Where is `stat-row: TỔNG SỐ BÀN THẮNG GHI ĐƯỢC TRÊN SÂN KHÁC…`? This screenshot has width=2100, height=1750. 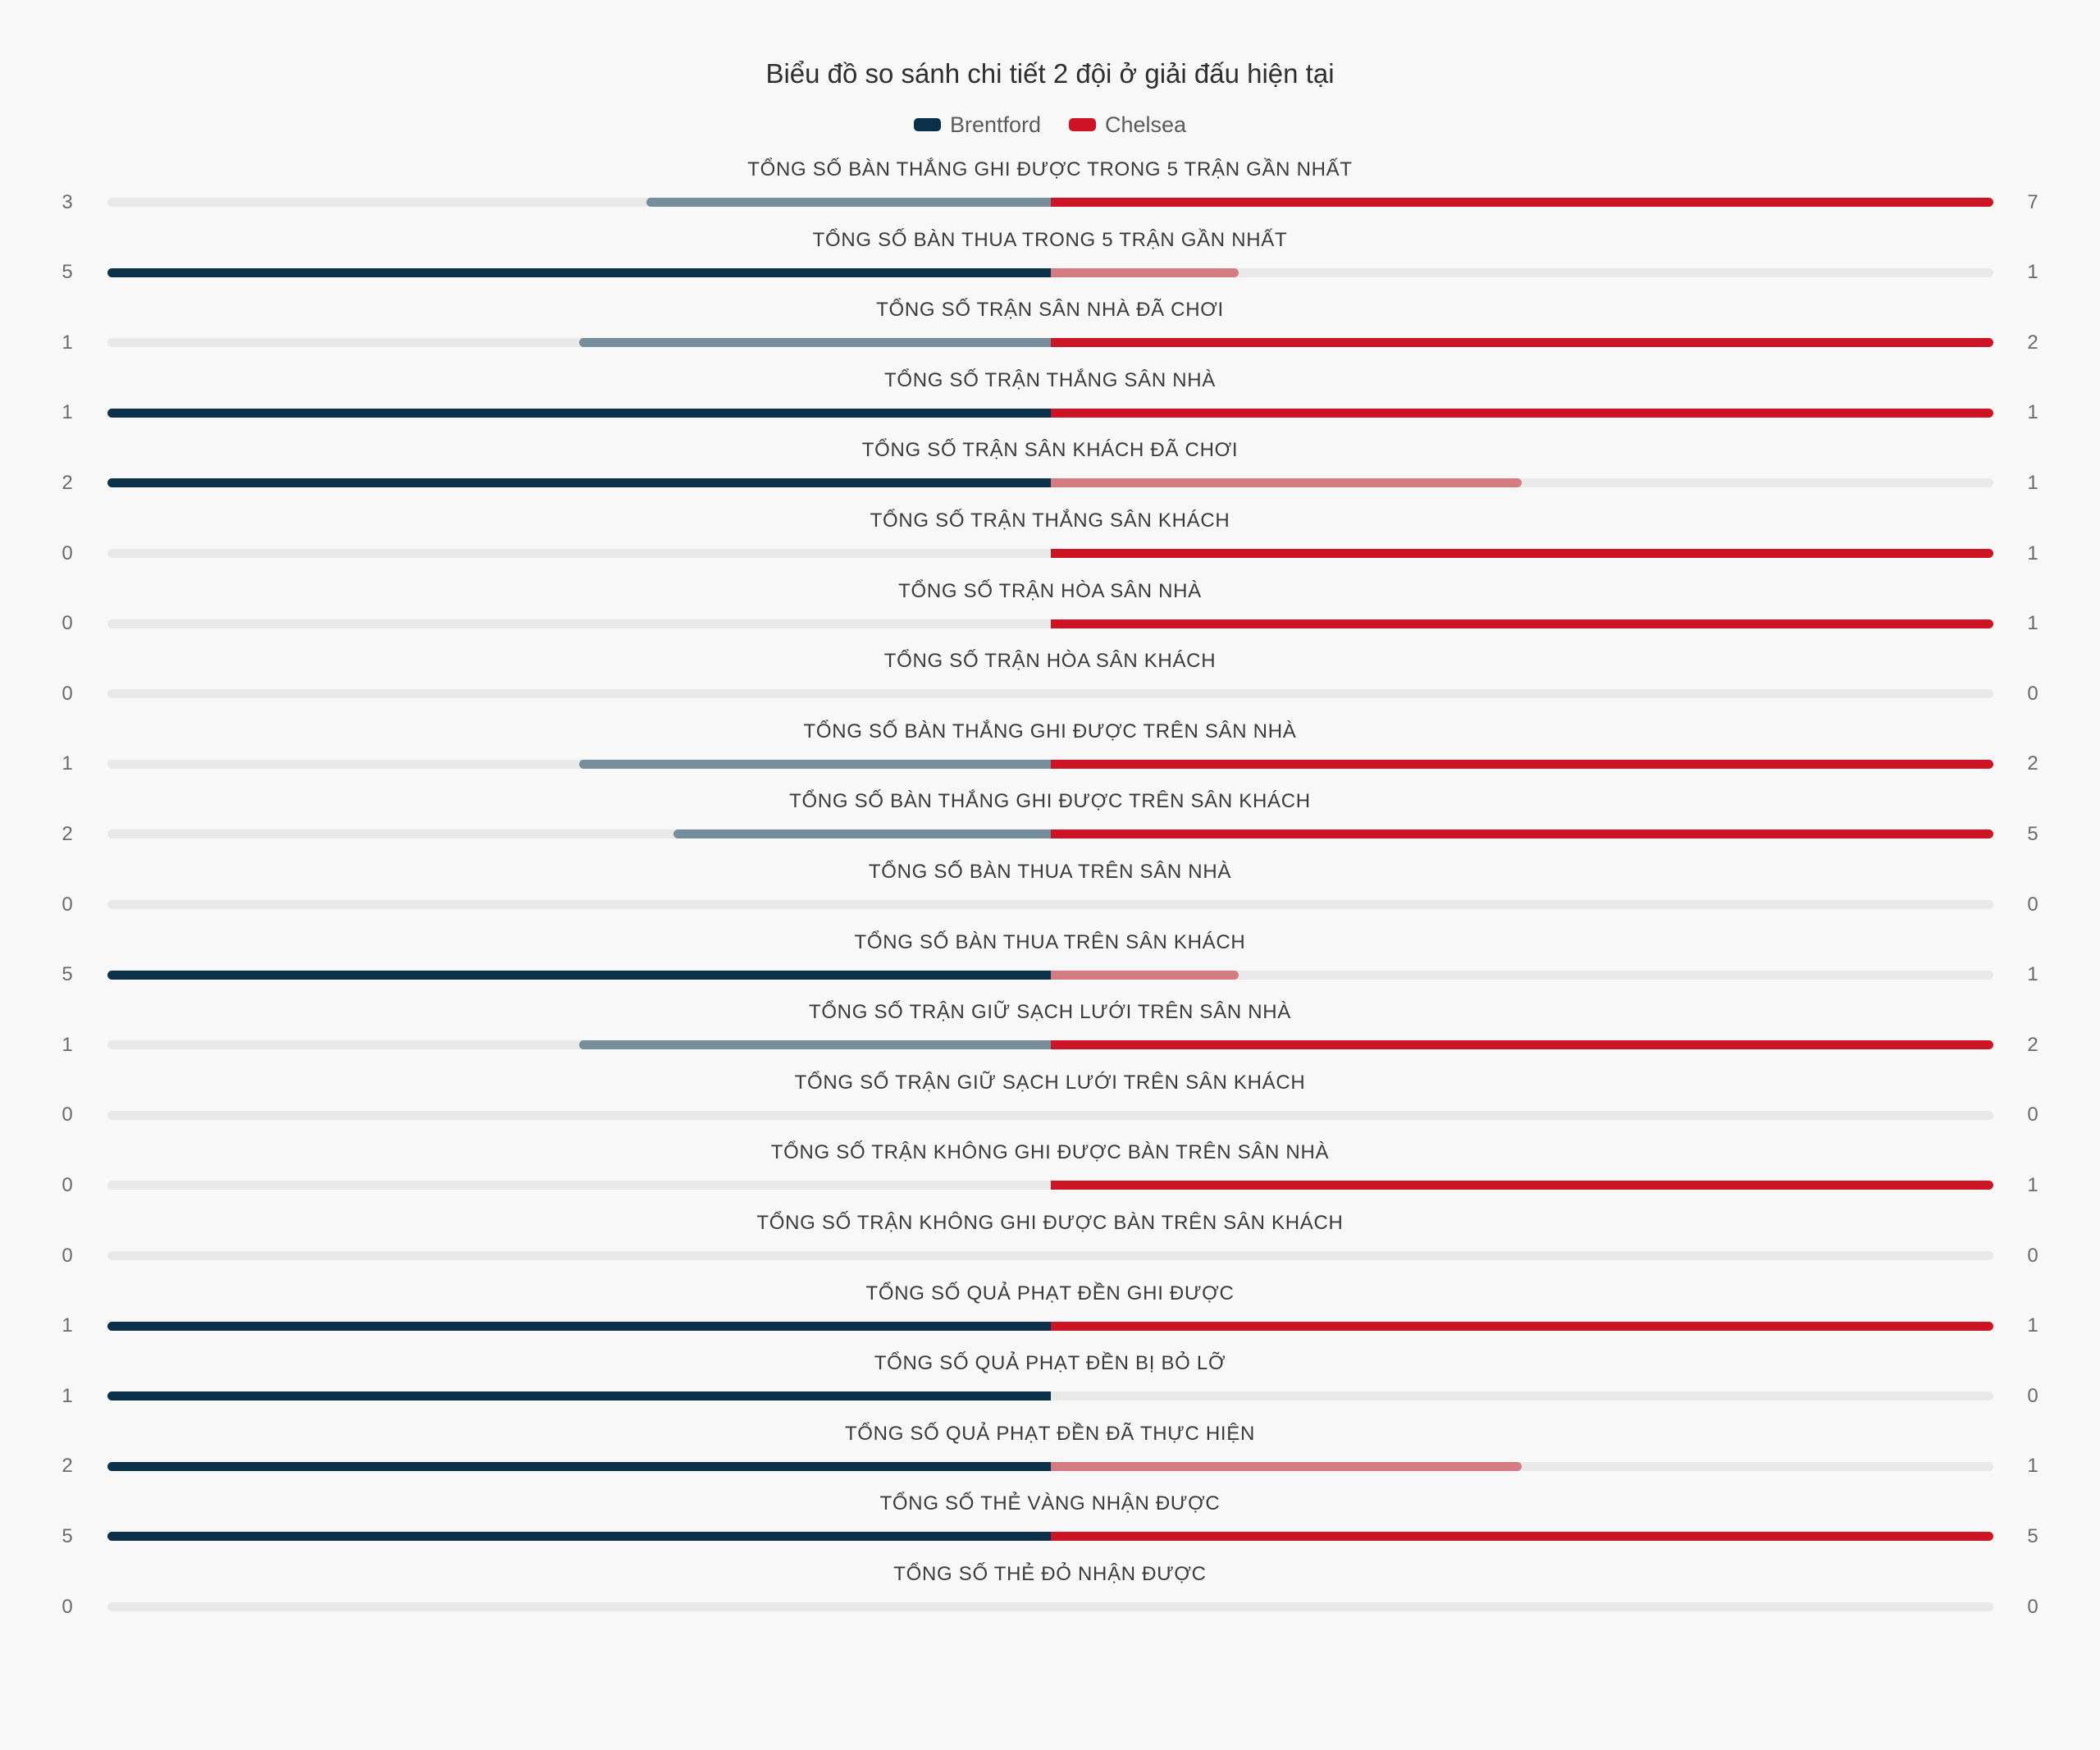 stat-row: TỔNG SỐ BÀN THẮNG GHI ĐƯỢC TRÊN SÂN KHÁC… is located at coordinates (1050, 824).